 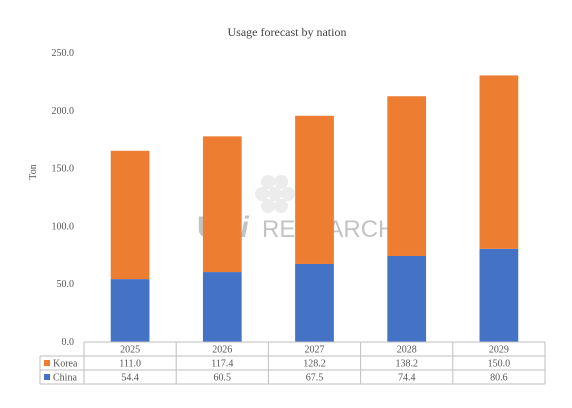 What do you see at coordinates (33, 171) in the screenshot?
I see `y-axis-label: Ton` at bounding box center [33, 171].